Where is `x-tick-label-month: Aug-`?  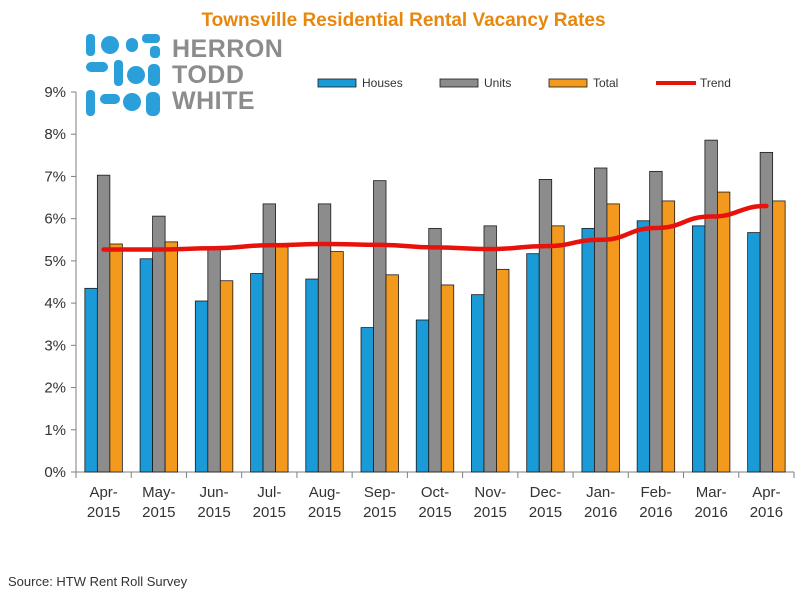
x-tick-label-month: Aug- is located at coordinates (325, 492).